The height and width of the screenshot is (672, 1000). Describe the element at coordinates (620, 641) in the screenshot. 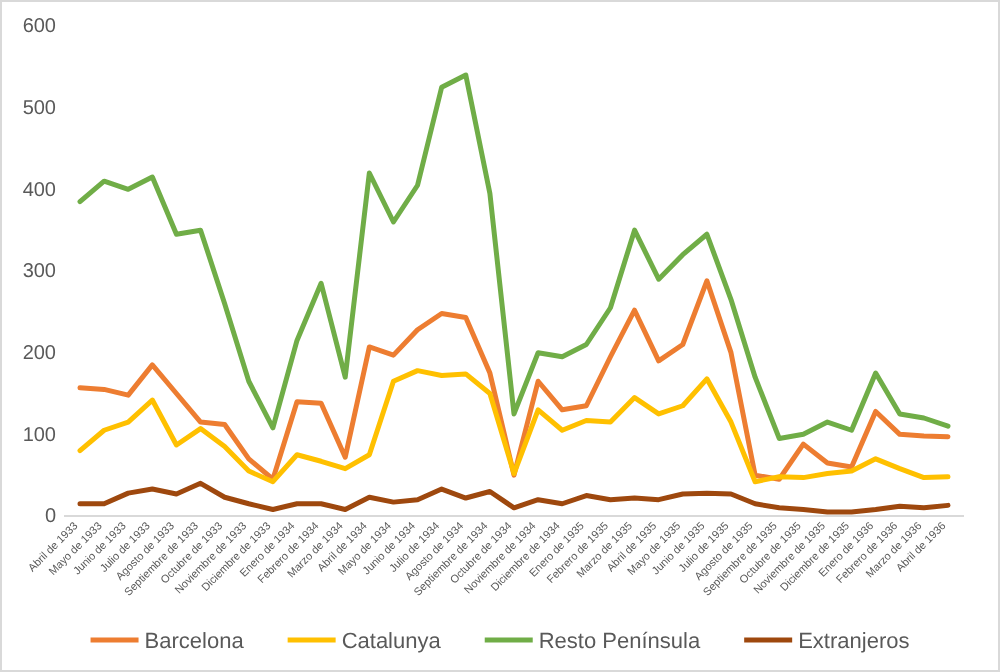

I see `legend-label: Resto Península` at that location.